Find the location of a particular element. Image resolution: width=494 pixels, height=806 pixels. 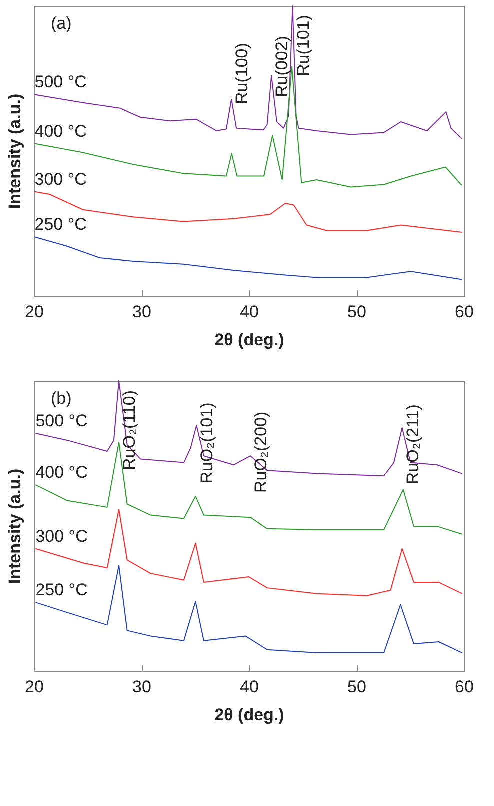

annotation: RuO₂(110) is located at coordinates (130, 430).